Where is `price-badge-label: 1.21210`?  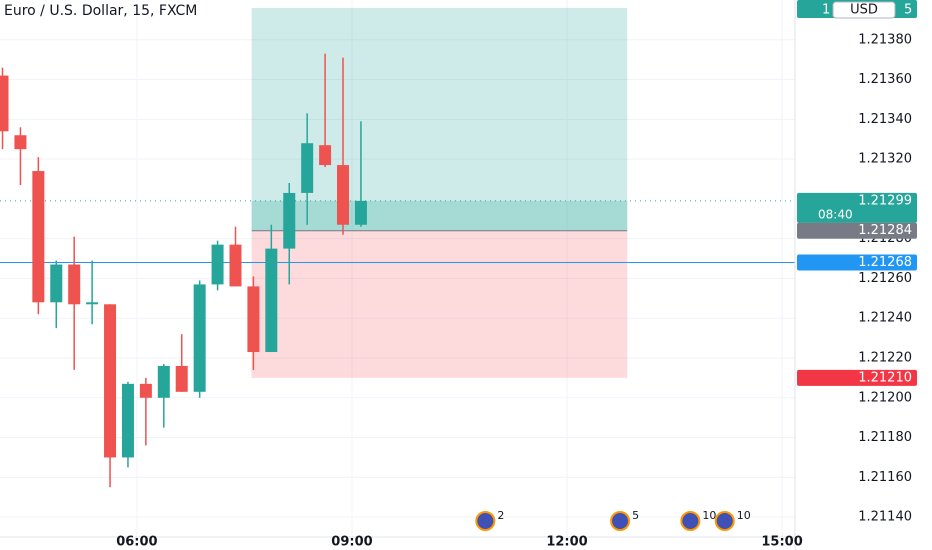 price-badge-label: 1.21210 is located at coordinates (885, 377).